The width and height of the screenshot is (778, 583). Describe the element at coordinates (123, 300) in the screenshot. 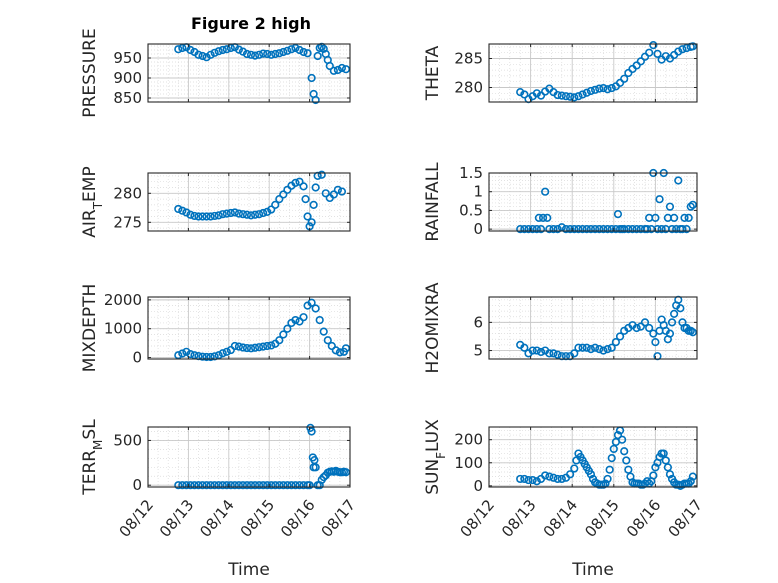

I see `y-tick-label: 2000` at that location.